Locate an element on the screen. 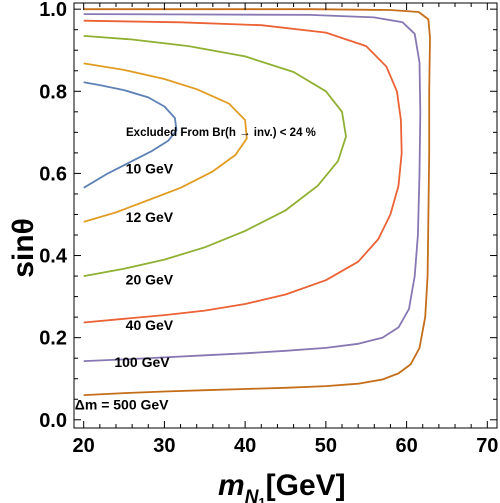  x-tick-label: 30 is located at coordinates (164, 446).